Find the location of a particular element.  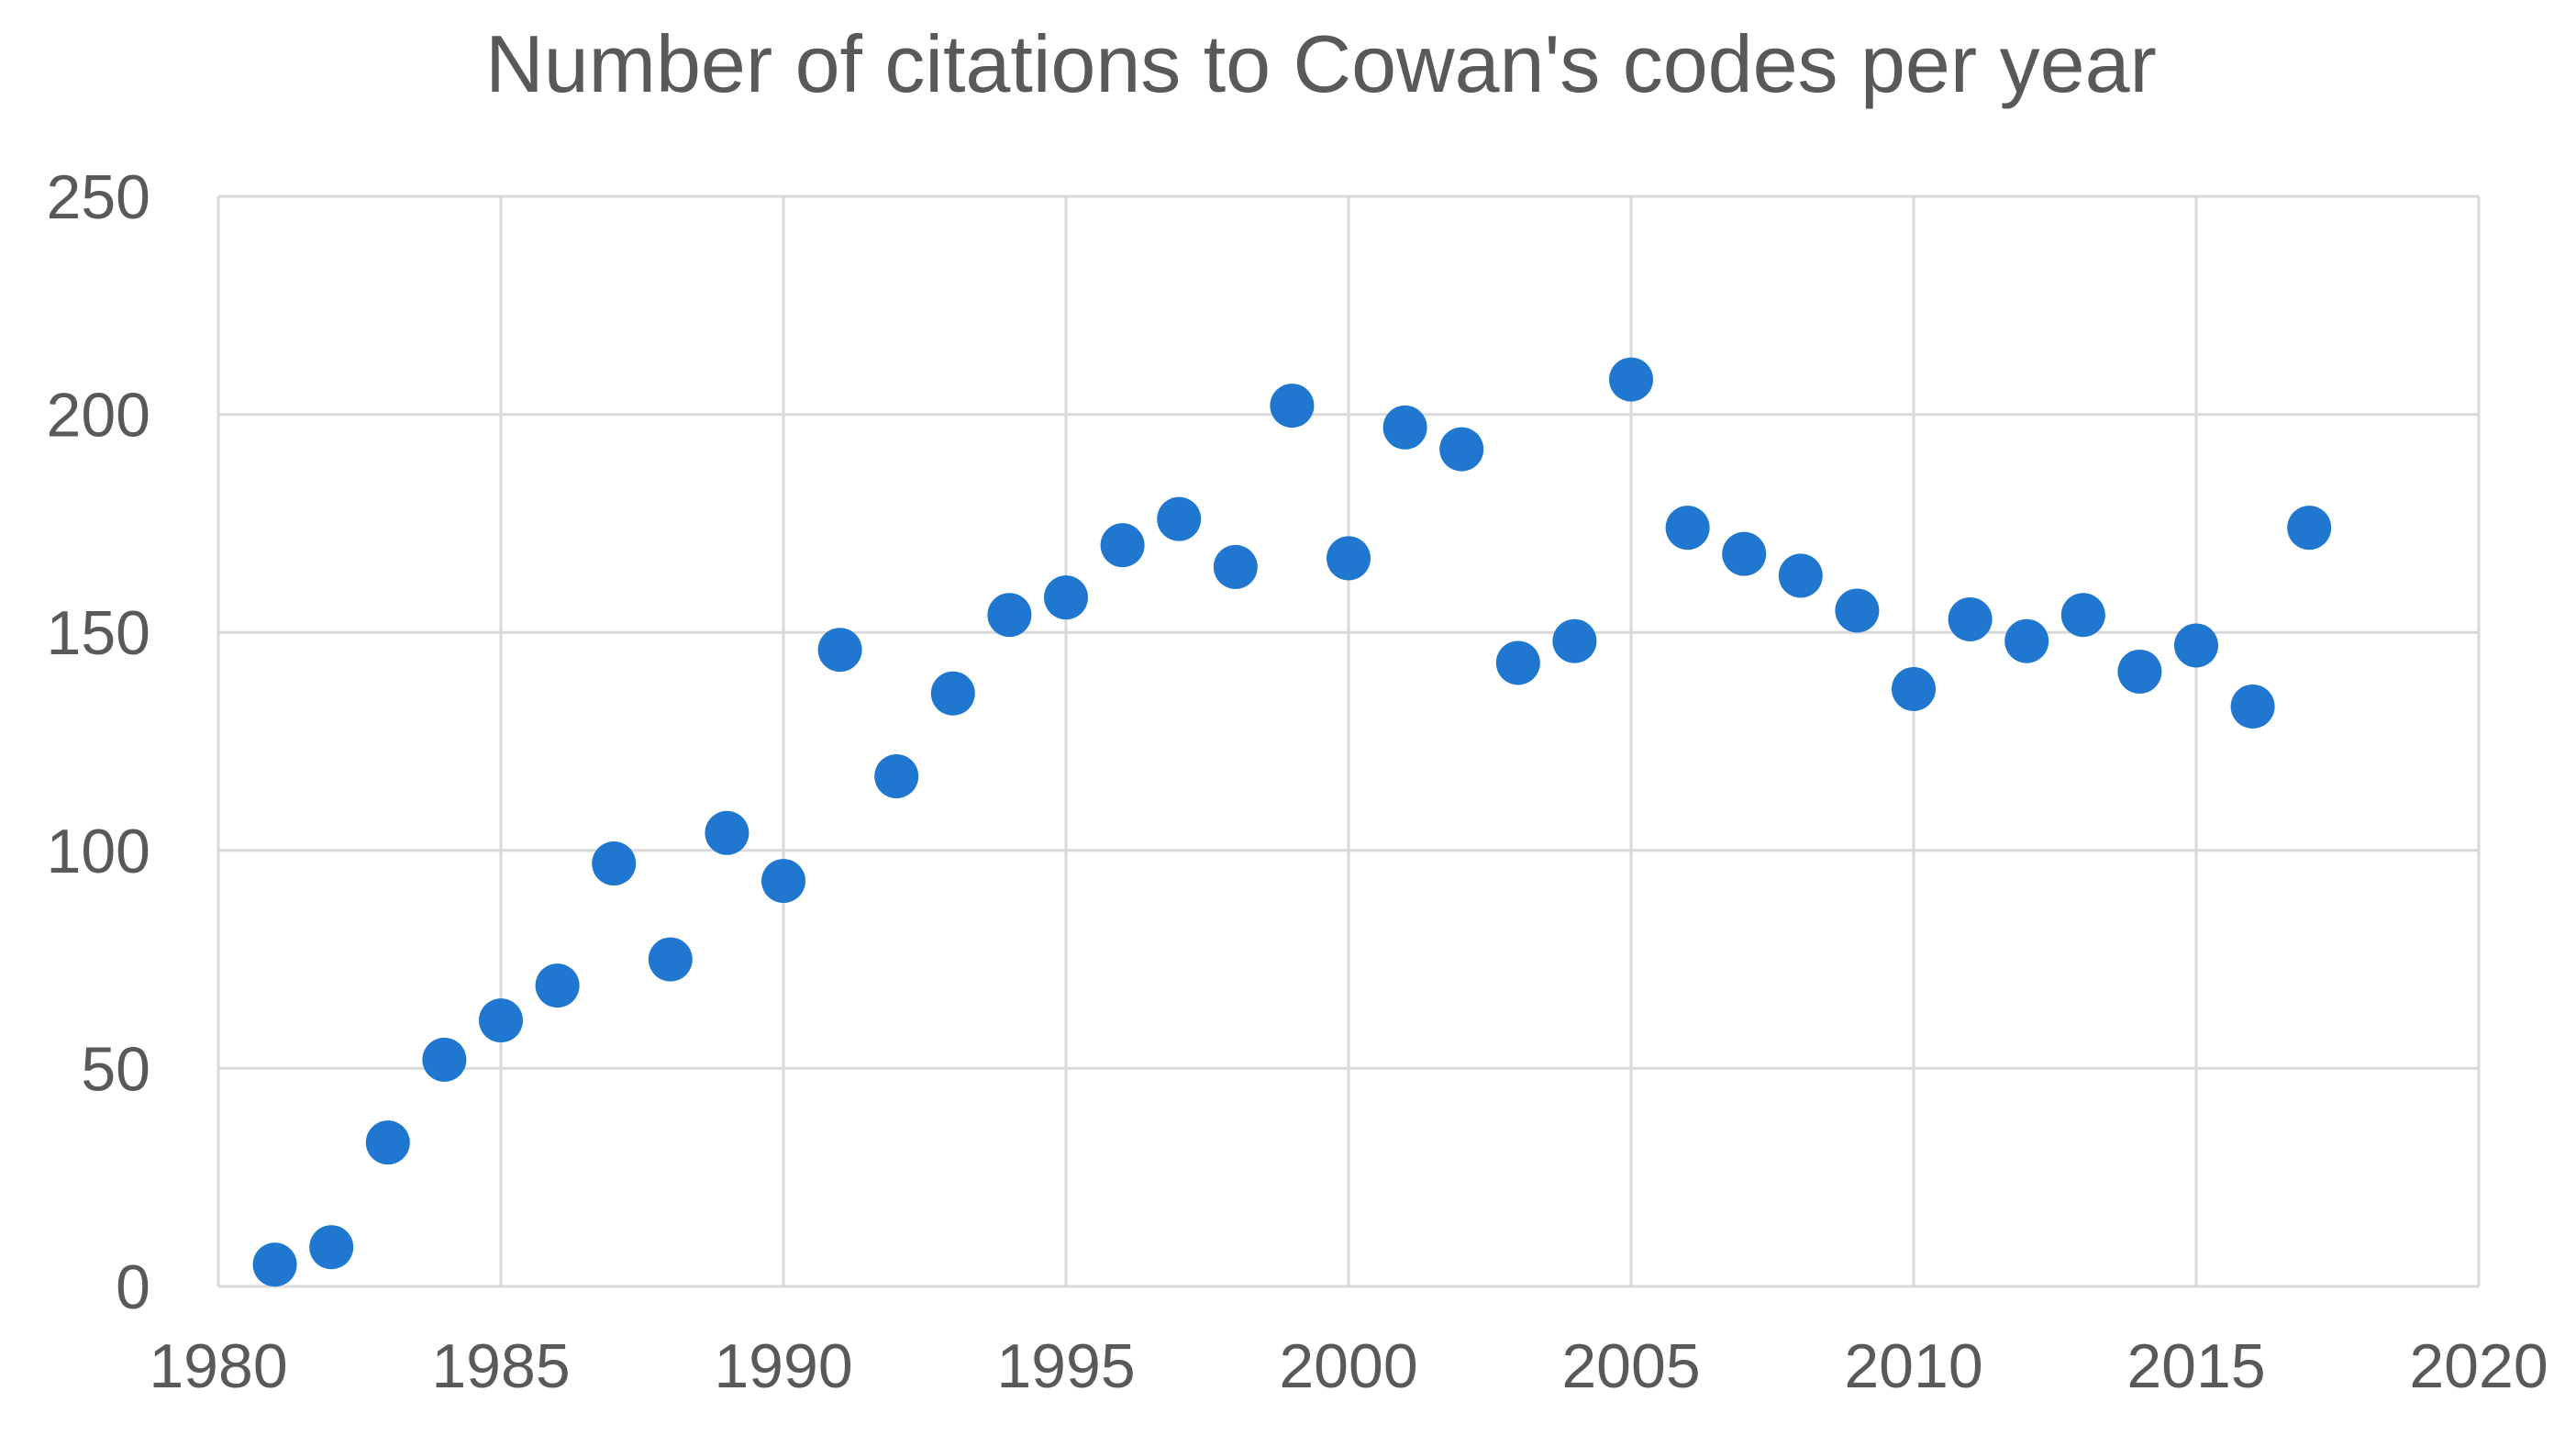

x-tick-label: 1980 is located at coordinates (218, 1366).